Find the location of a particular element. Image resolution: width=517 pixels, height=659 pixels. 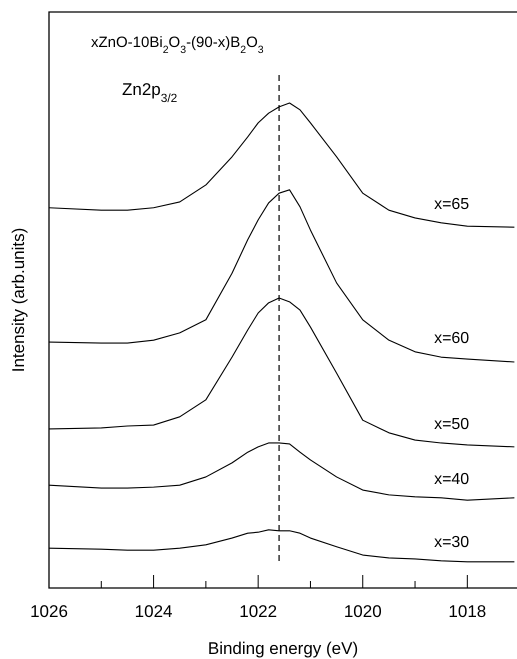

x-tick-label: 1026 is located at coordinates (49, 611).